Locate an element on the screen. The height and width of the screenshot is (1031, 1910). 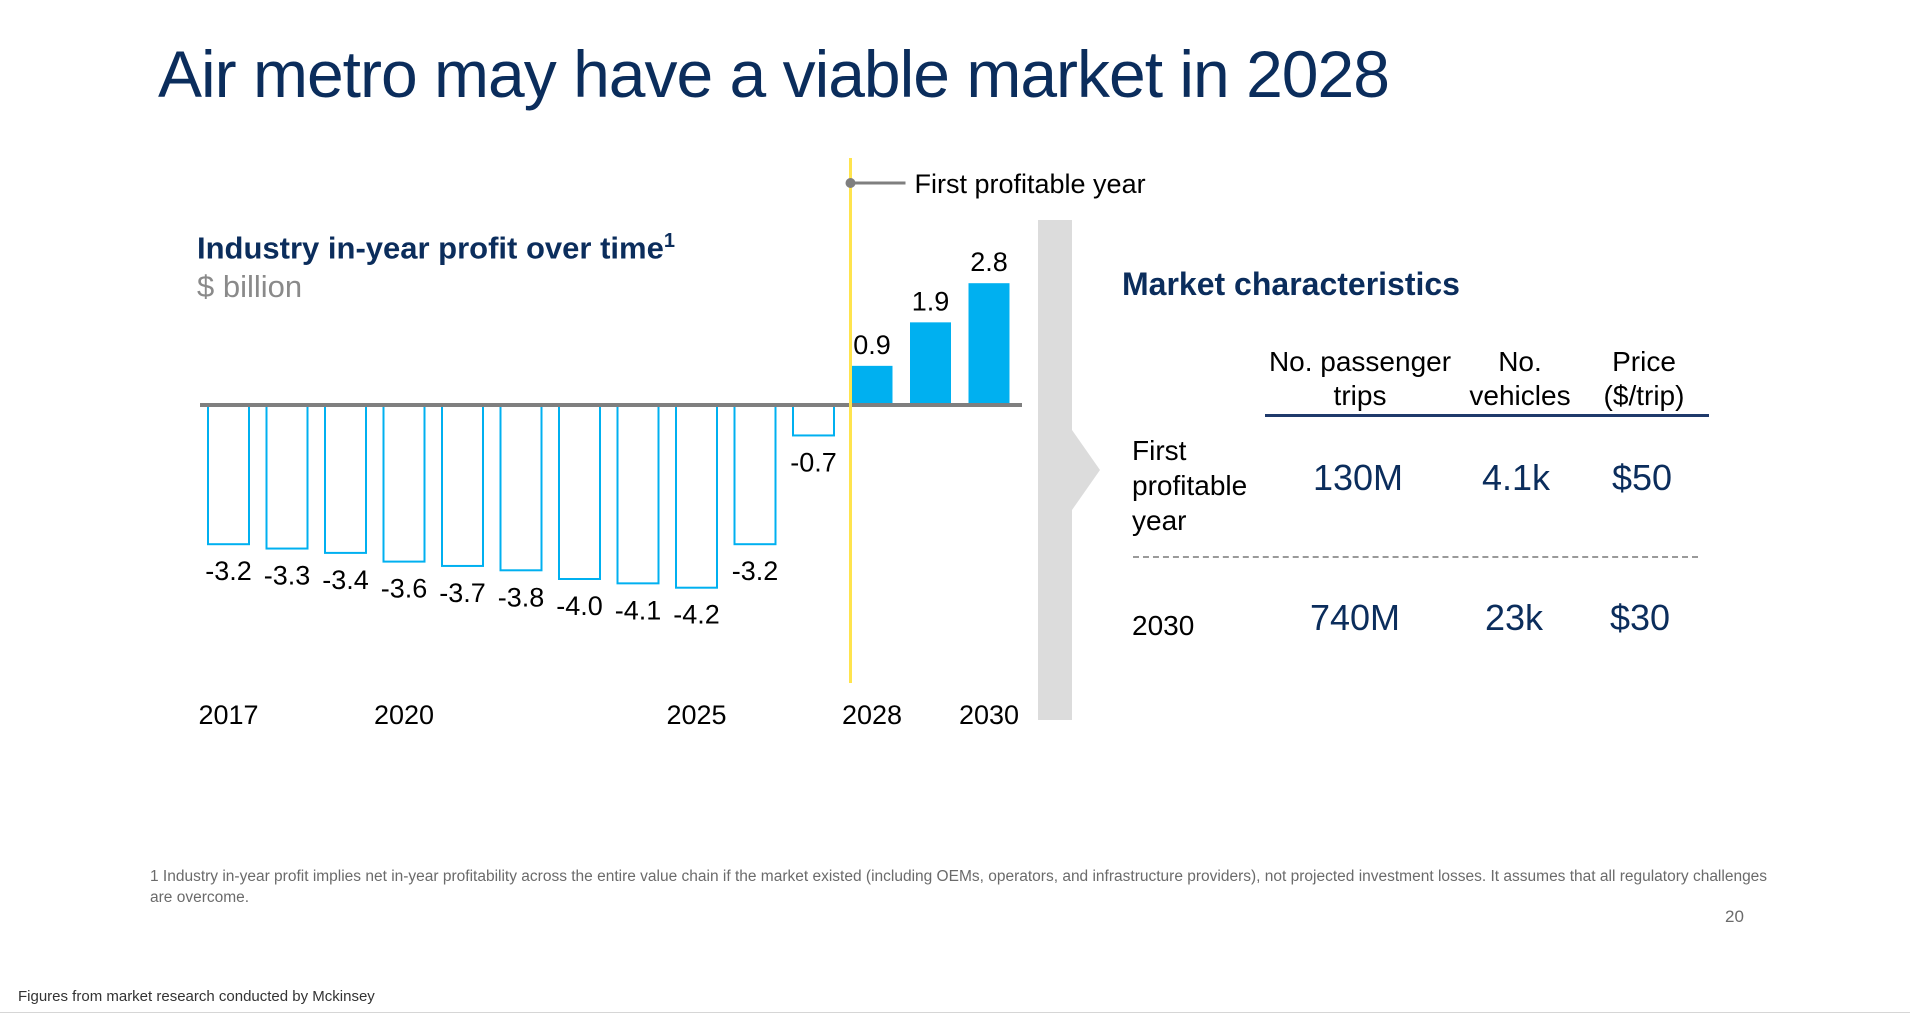
row-label-line2: profitable is located at coordinates (1190, 485).